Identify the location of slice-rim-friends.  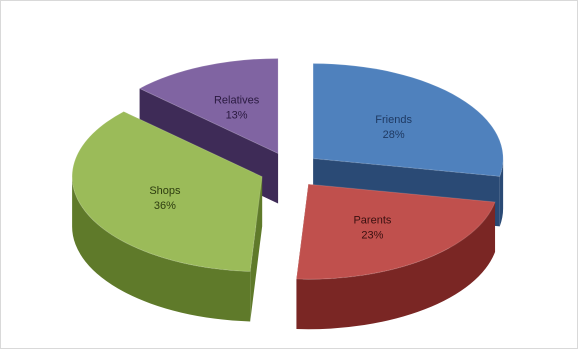
(501, 192).